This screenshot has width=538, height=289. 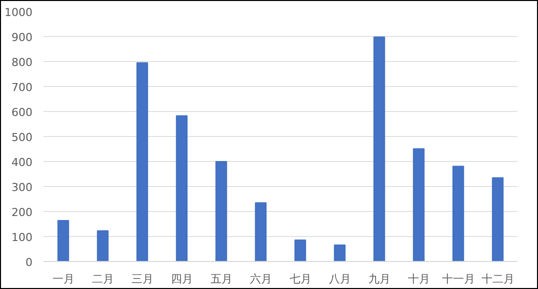 I want to click on y-tick-label: 800, so click(x=22, y=62).